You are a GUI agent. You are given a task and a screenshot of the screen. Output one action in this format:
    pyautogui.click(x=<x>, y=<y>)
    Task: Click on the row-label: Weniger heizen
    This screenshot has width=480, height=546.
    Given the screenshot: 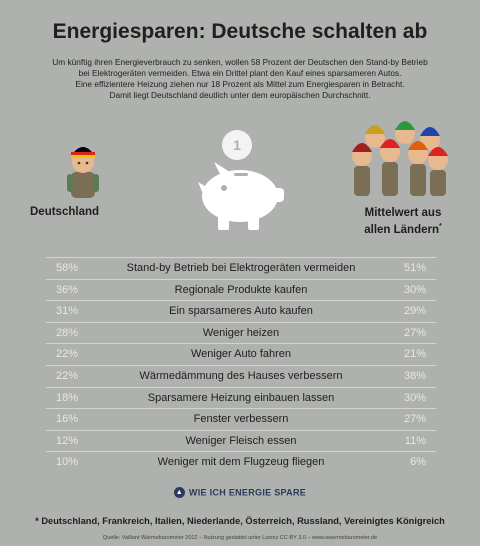 What is the action you would take?
    pyautogui.click(x=241, y=332)
    